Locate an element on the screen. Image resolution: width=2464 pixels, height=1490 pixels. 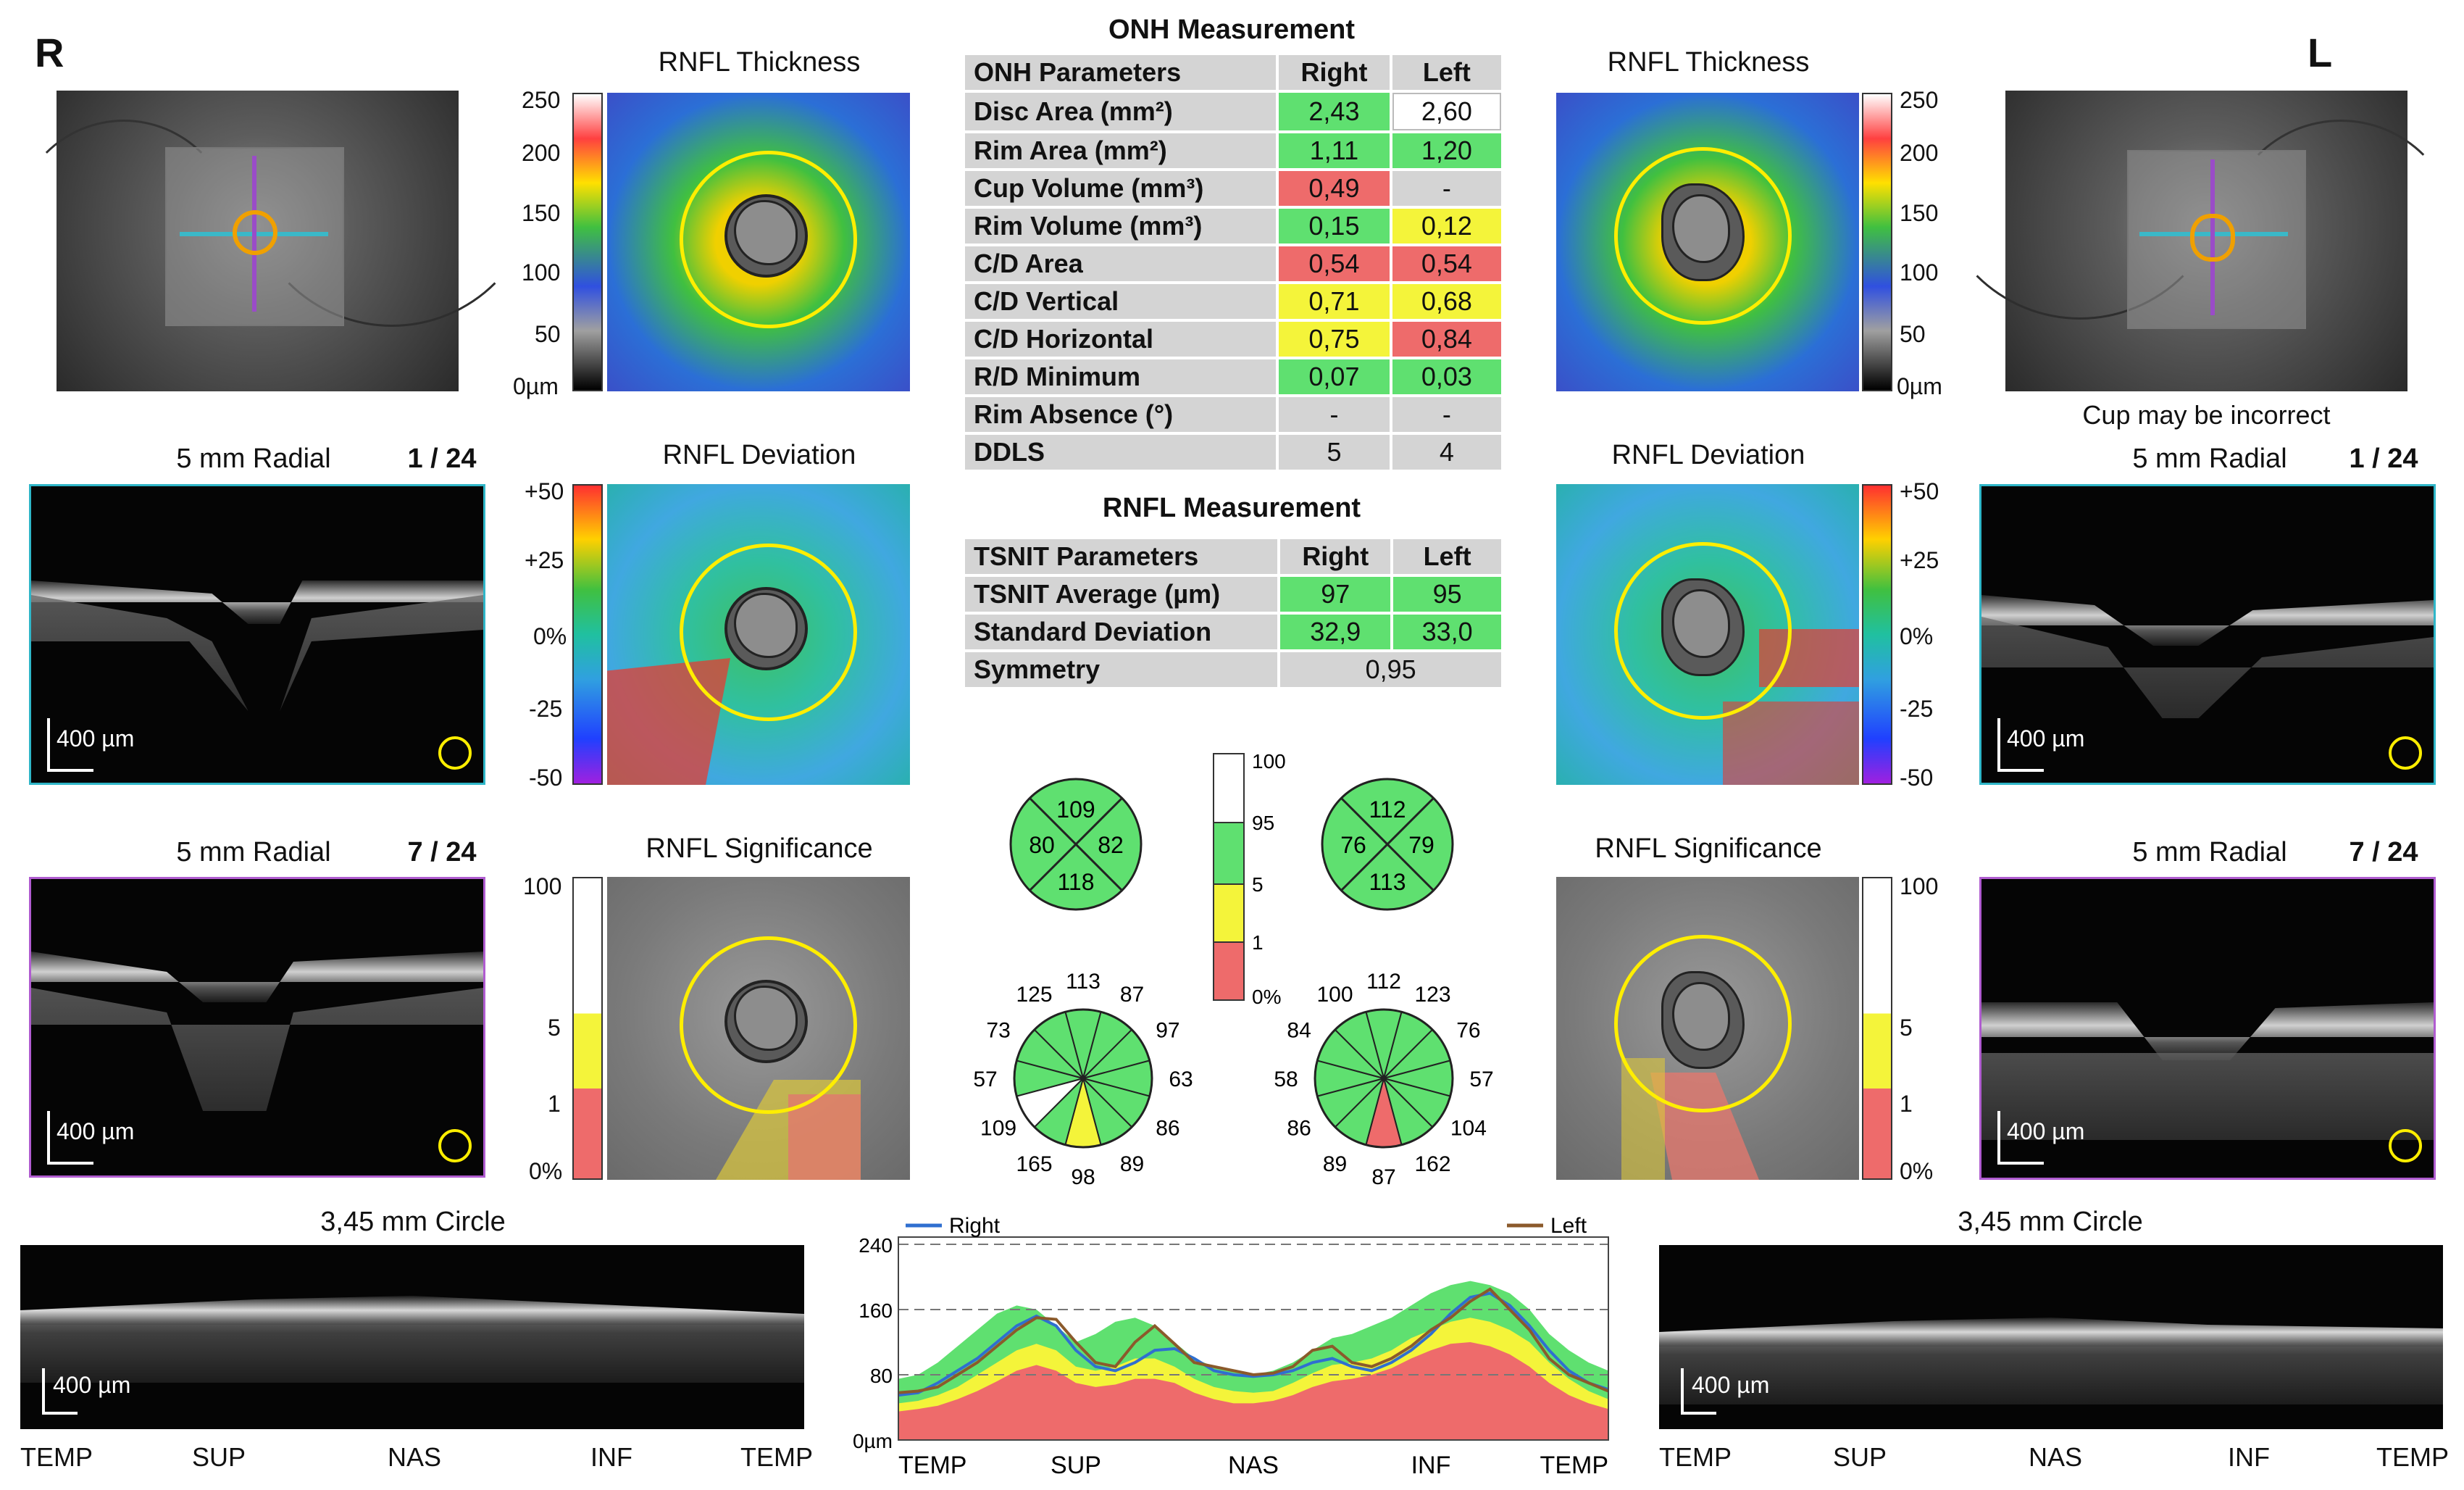
rnfl-header-left: Left is located at coordinates (1447, 556).